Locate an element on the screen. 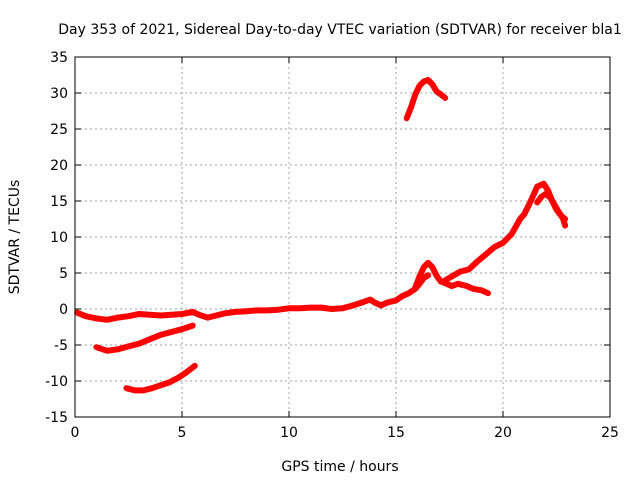 The image size is (640, 480). series-arc-low is located at coordinates (160, 378).